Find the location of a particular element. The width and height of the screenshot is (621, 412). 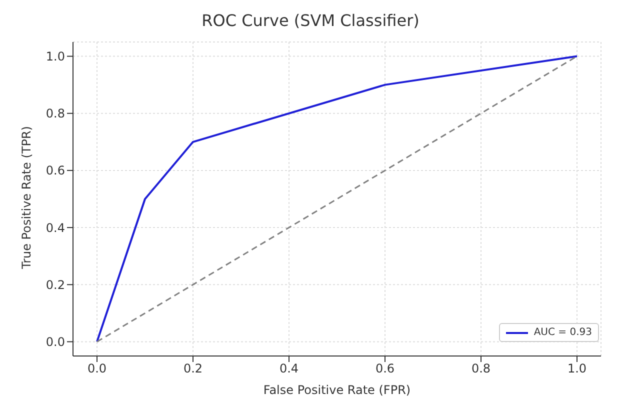

x-tick-label: 0.8 is located at coordinates (481, 369).